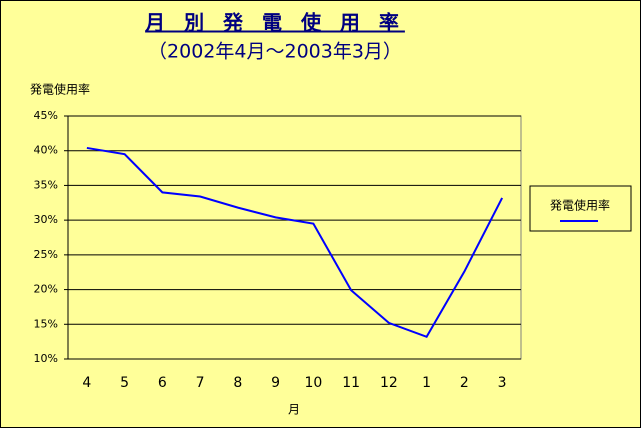 The width and height of the screenshot is (642, 429). What do you see at coordinates (46, 323) in the screenshot?
I see `y-tick-label: 15%` at bounding box center [46, 323].